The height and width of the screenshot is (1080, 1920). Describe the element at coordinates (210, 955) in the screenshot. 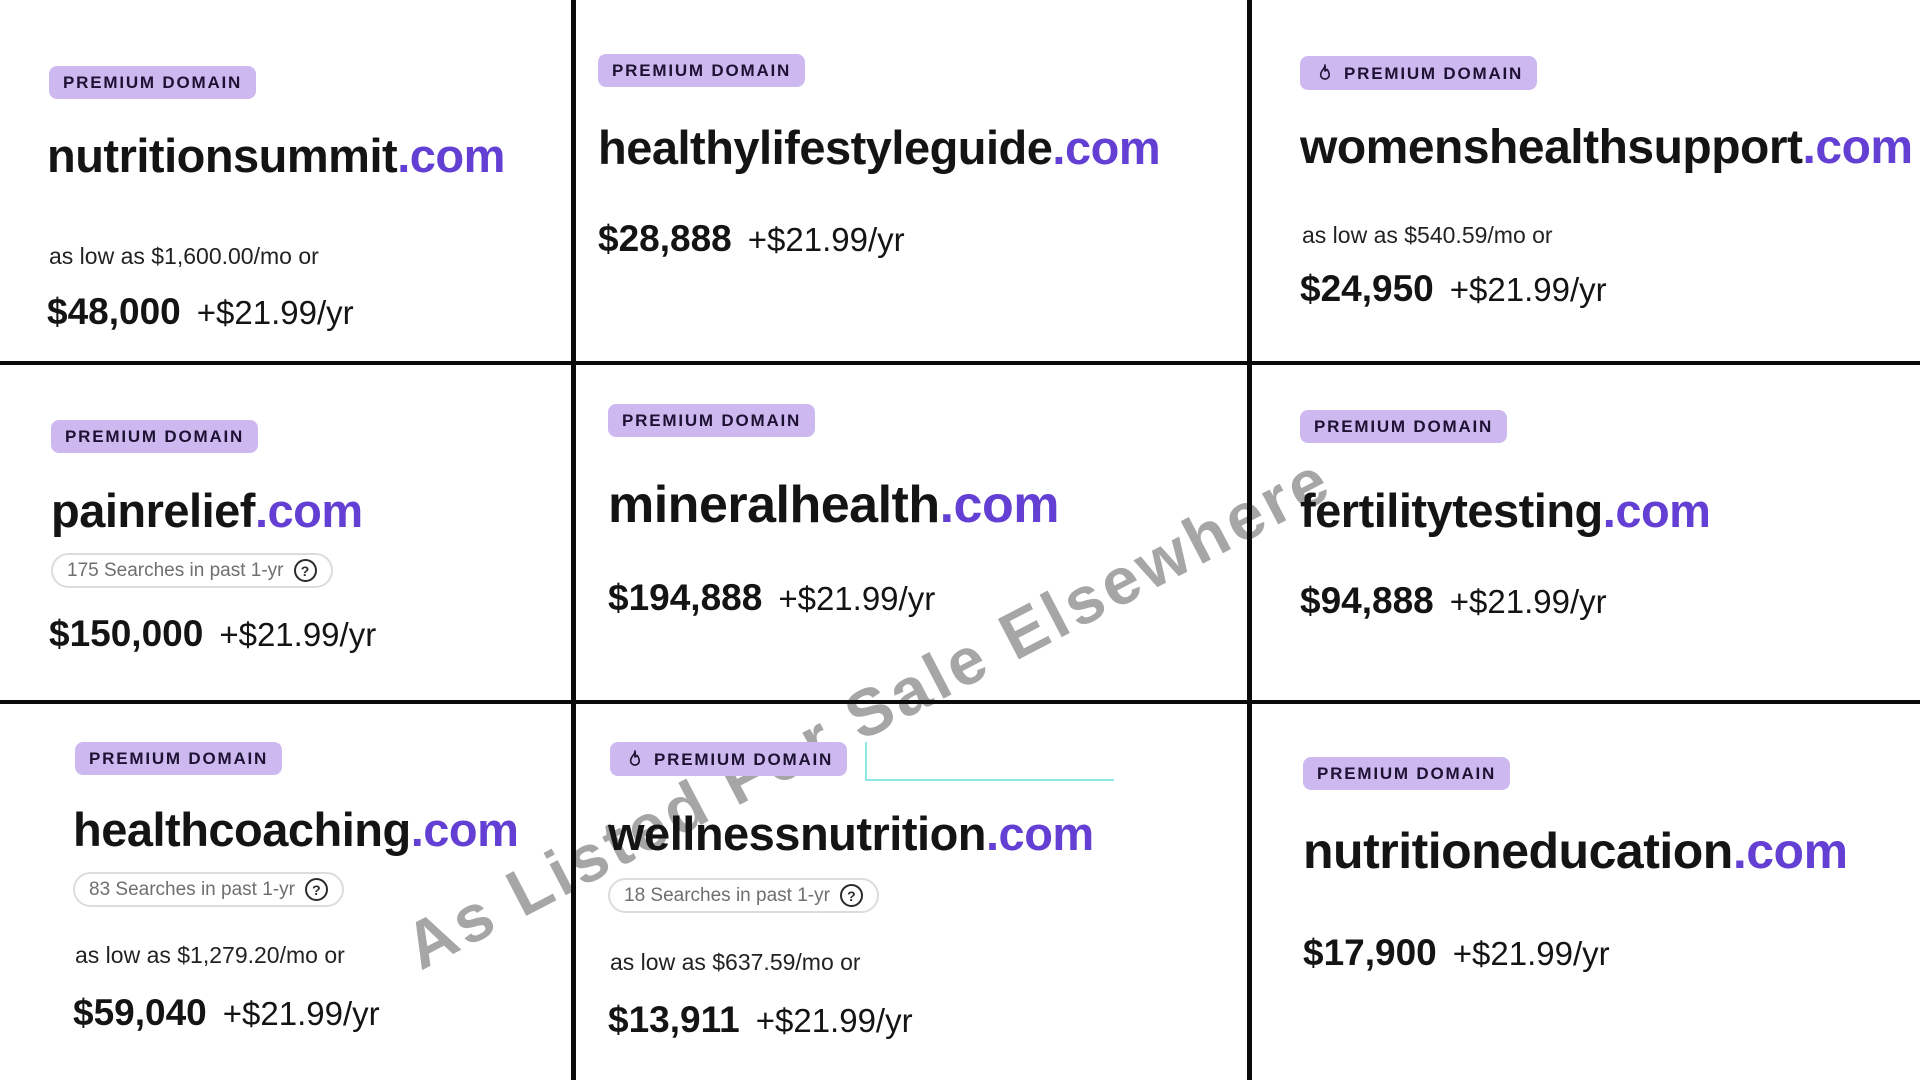

I see `as-low-as-text: as low as $1,279.20/mo or` at that location.